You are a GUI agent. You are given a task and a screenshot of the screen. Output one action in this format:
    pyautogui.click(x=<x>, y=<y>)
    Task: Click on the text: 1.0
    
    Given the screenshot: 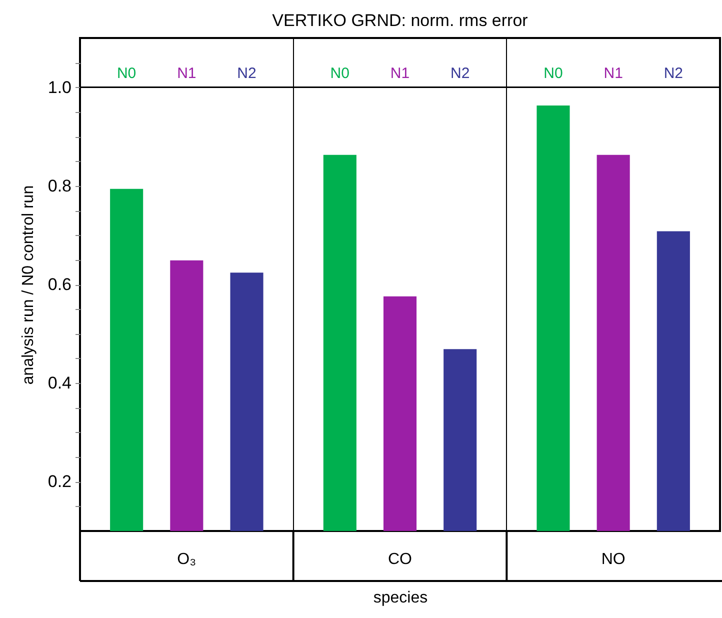 What is the action you would take?
    pyautogui.click(x=60, y=87)
    